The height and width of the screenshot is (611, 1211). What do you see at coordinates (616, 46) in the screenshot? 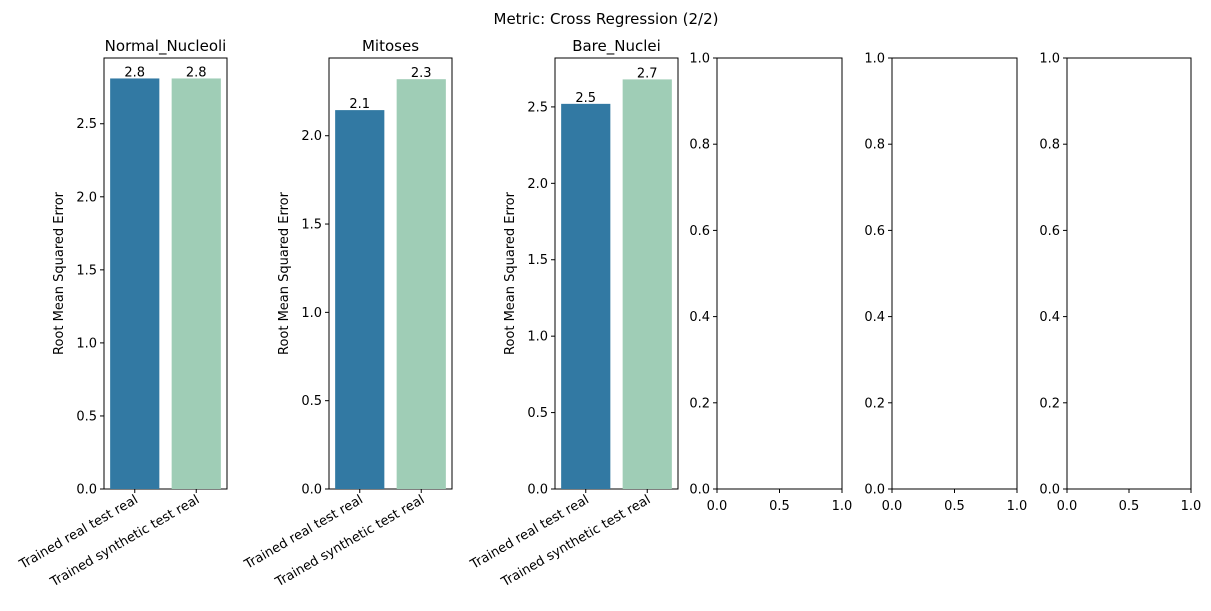
I see `subplot-title: Bare_Nuclei` at bounding box center [616, 46].